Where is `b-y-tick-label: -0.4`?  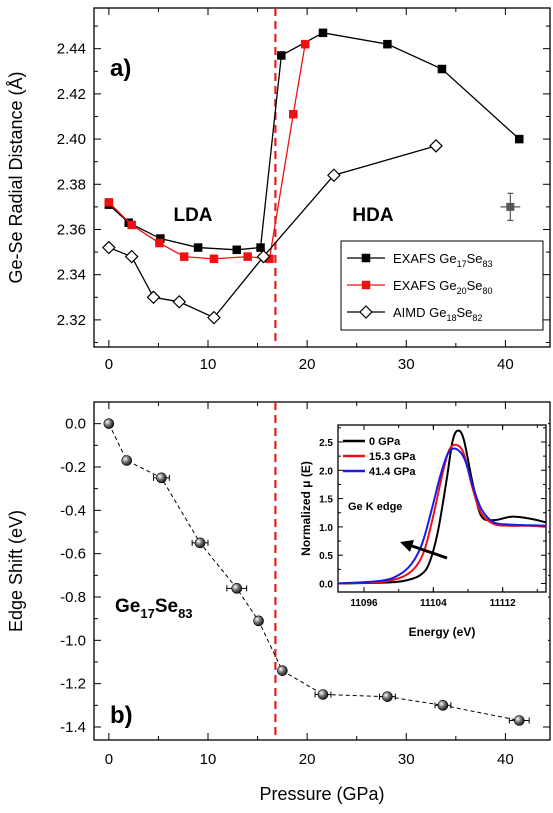 b-y-tick-label: -0.4 is located at coordinates (73, 510).